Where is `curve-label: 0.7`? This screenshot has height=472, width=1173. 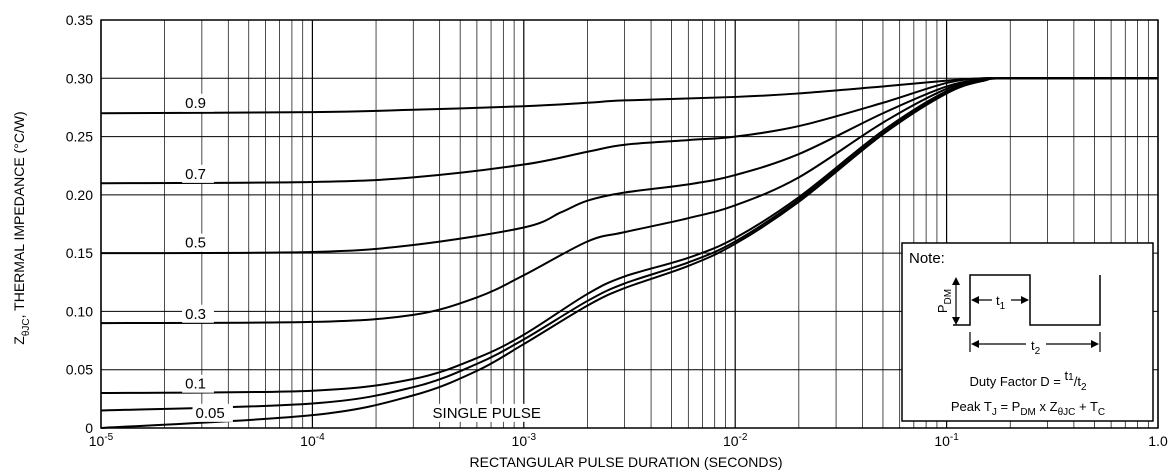
curve-label: 0.7 is located at coordinates (195, 174).